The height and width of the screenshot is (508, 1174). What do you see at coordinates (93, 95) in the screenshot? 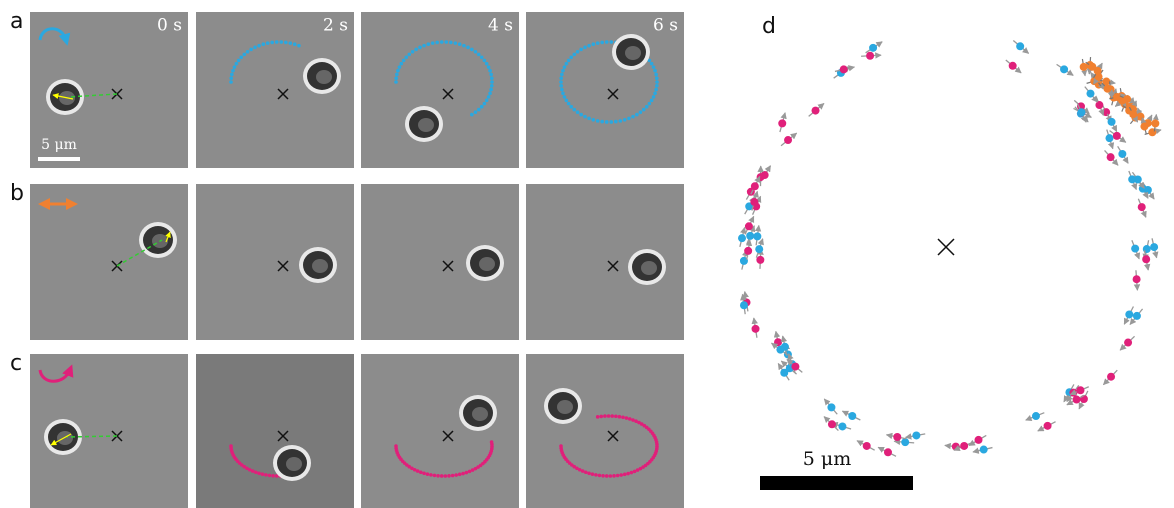
I see `offset-line` at bounding box center [93, 95].